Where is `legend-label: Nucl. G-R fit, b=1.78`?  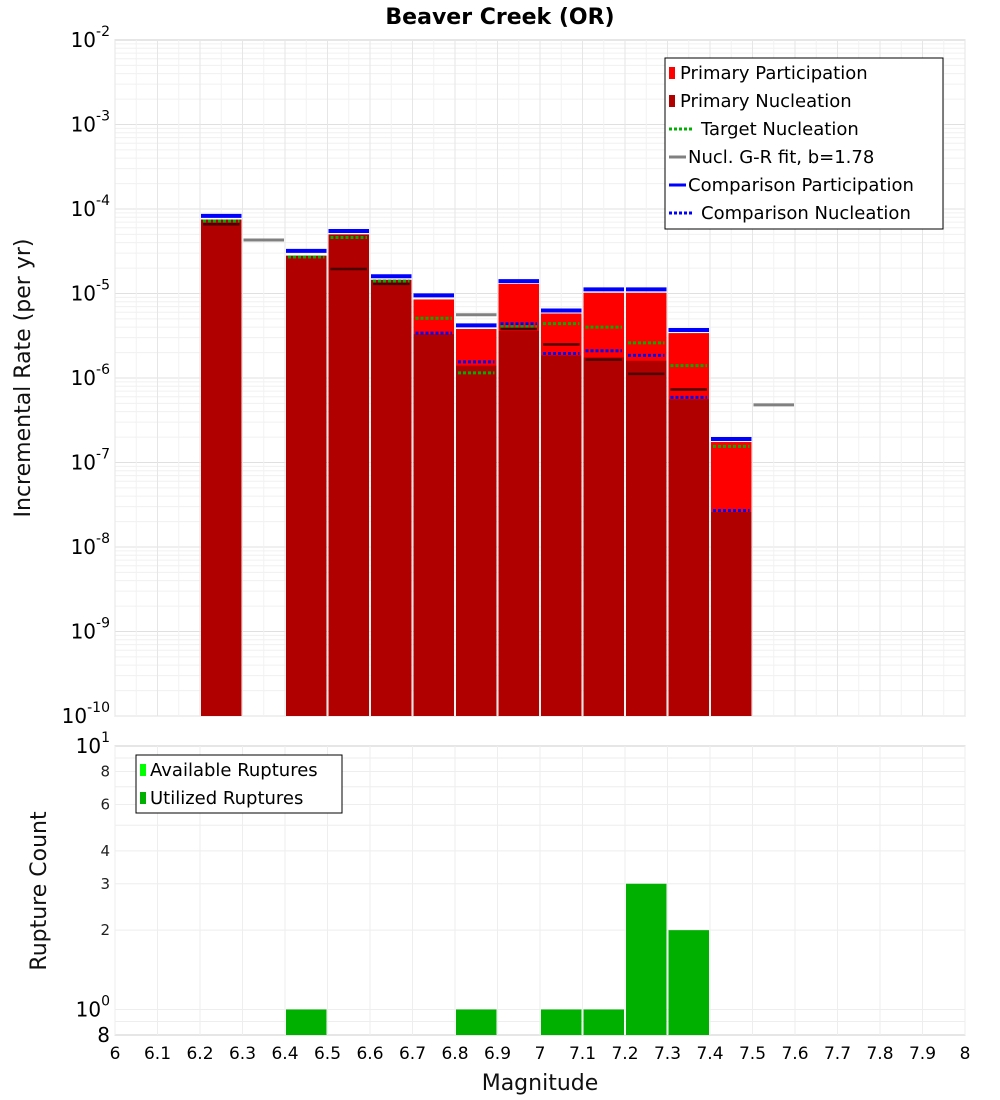 legend-label: Nucl. G-R fit, b=1.78 is located at coordinates (781, 157).